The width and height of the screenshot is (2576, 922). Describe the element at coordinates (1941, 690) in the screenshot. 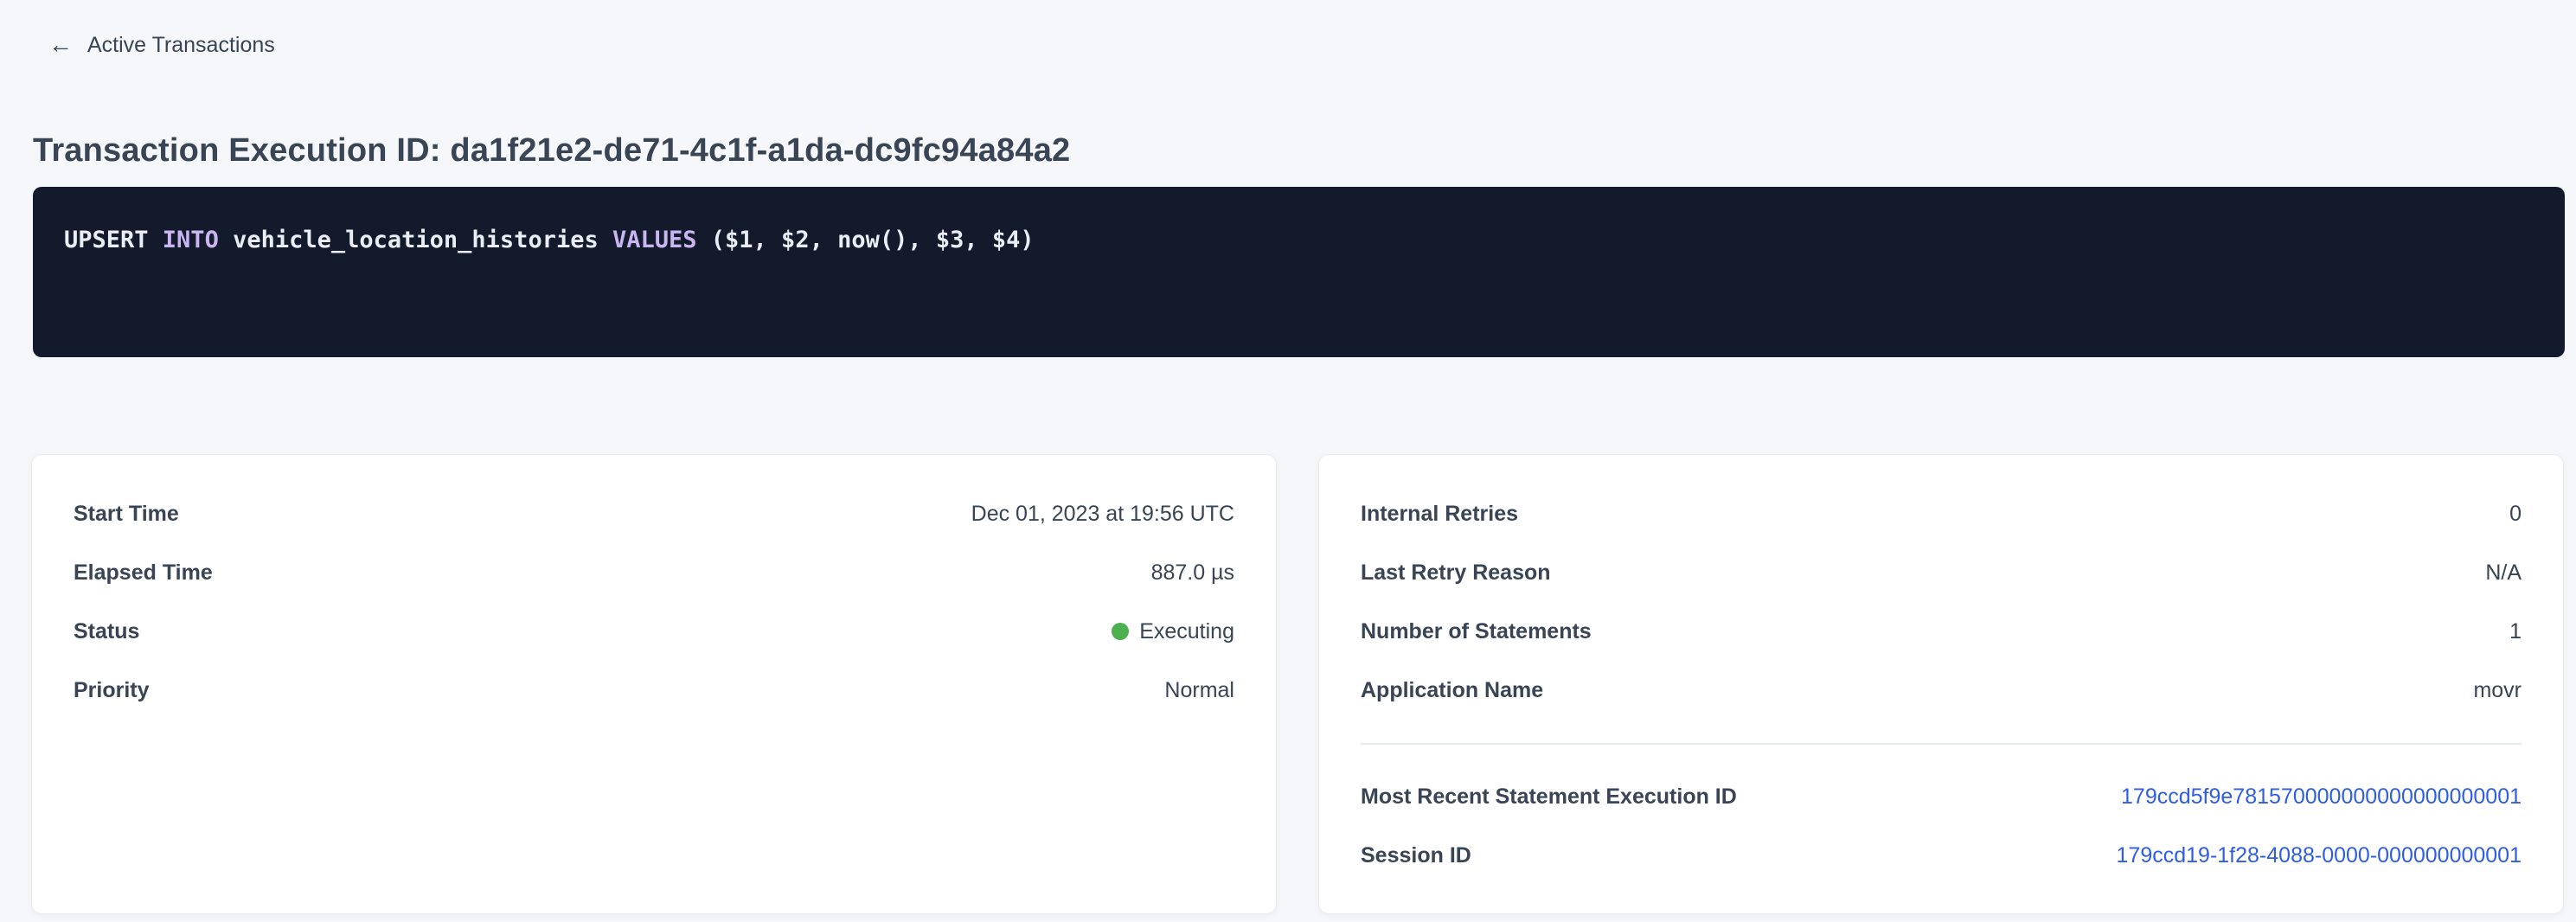

I see `row-application-name: Application Name movr` at that location.